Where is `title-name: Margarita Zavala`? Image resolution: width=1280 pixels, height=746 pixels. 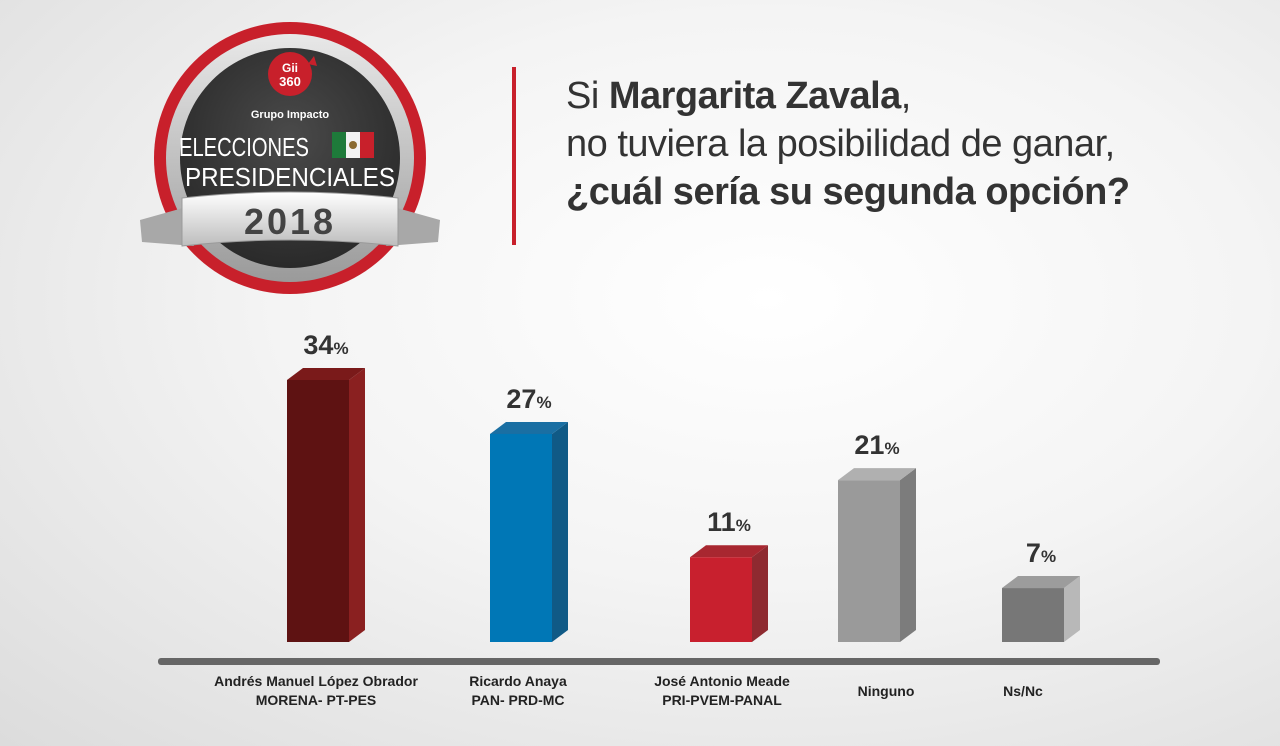 title-name: Margarita Zavala is located at coordinates (754, 96).